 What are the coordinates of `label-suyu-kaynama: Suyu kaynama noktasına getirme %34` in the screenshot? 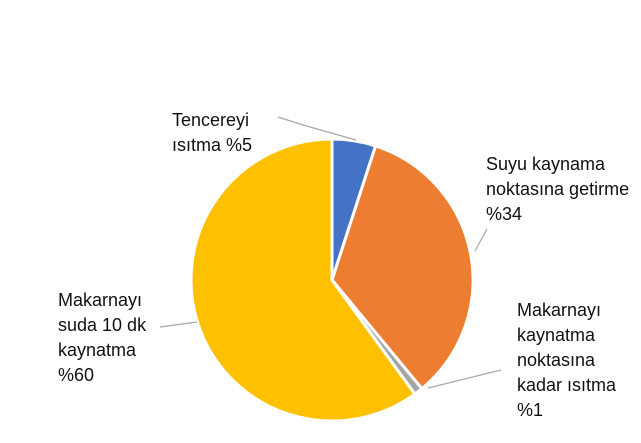 It's located at (558, 189).